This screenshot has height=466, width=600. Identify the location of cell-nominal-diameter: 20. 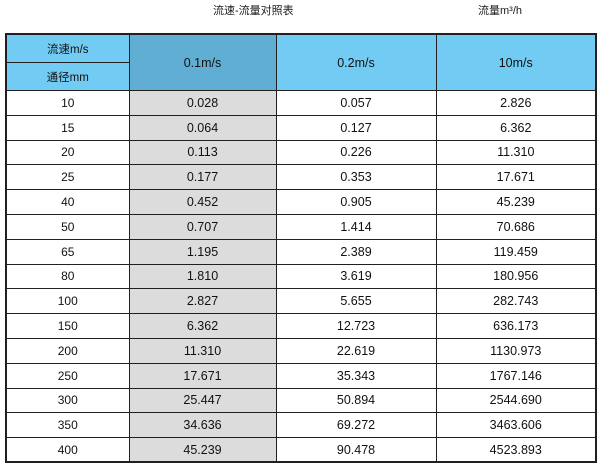
(67, 152).